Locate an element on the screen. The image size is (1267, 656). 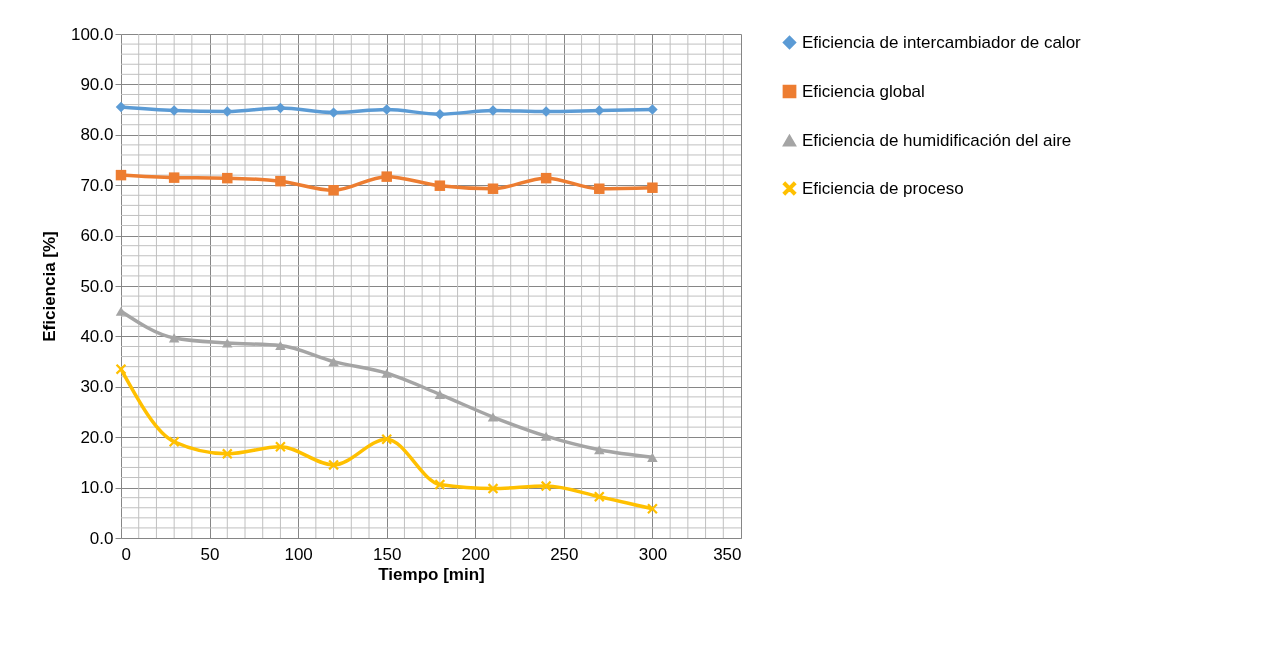
y-tick-label: 90.0 is located at coordinates (97, 84).